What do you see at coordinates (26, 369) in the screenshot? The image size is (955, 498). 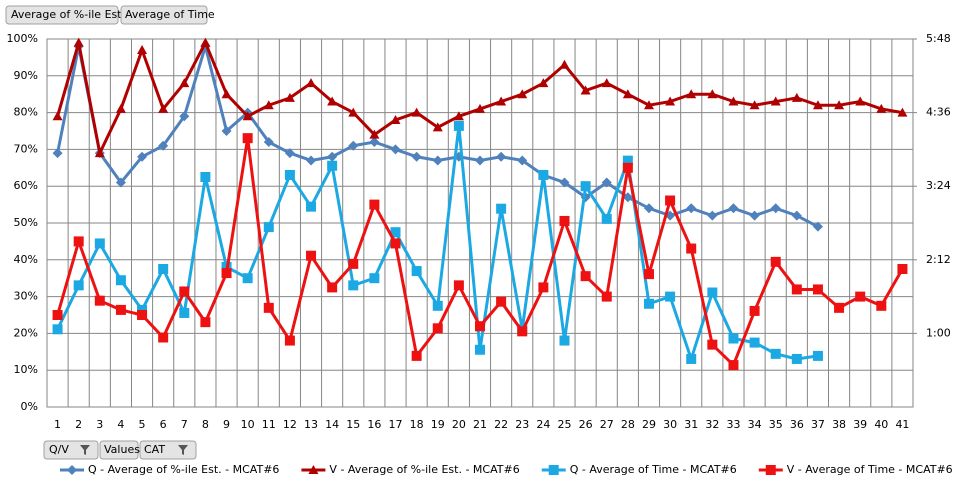 I see `y-tick-label: 10%` at bounding box center [26, 369].